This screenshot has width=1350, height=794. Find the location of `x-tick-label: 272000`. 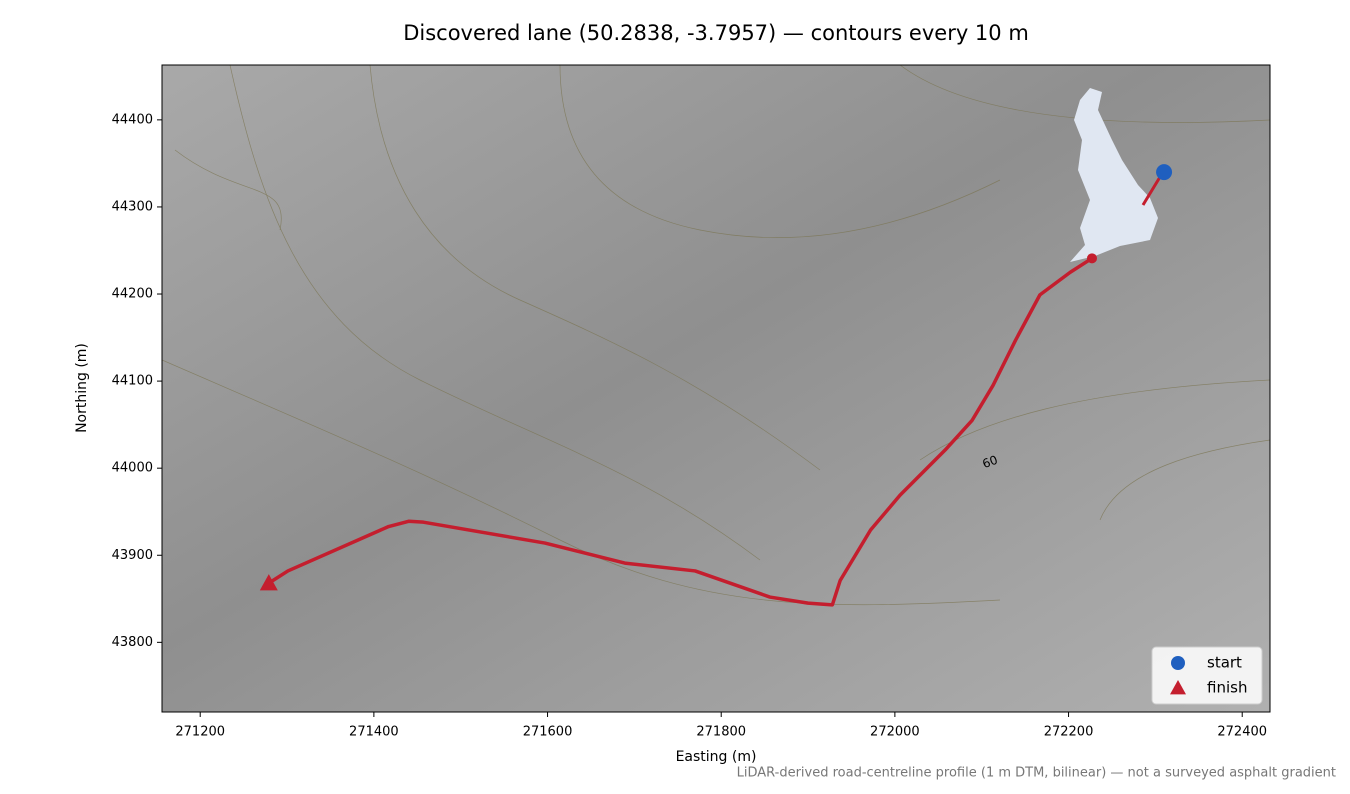

x-tick-label: 272000 is located at coordinates (895, 732).